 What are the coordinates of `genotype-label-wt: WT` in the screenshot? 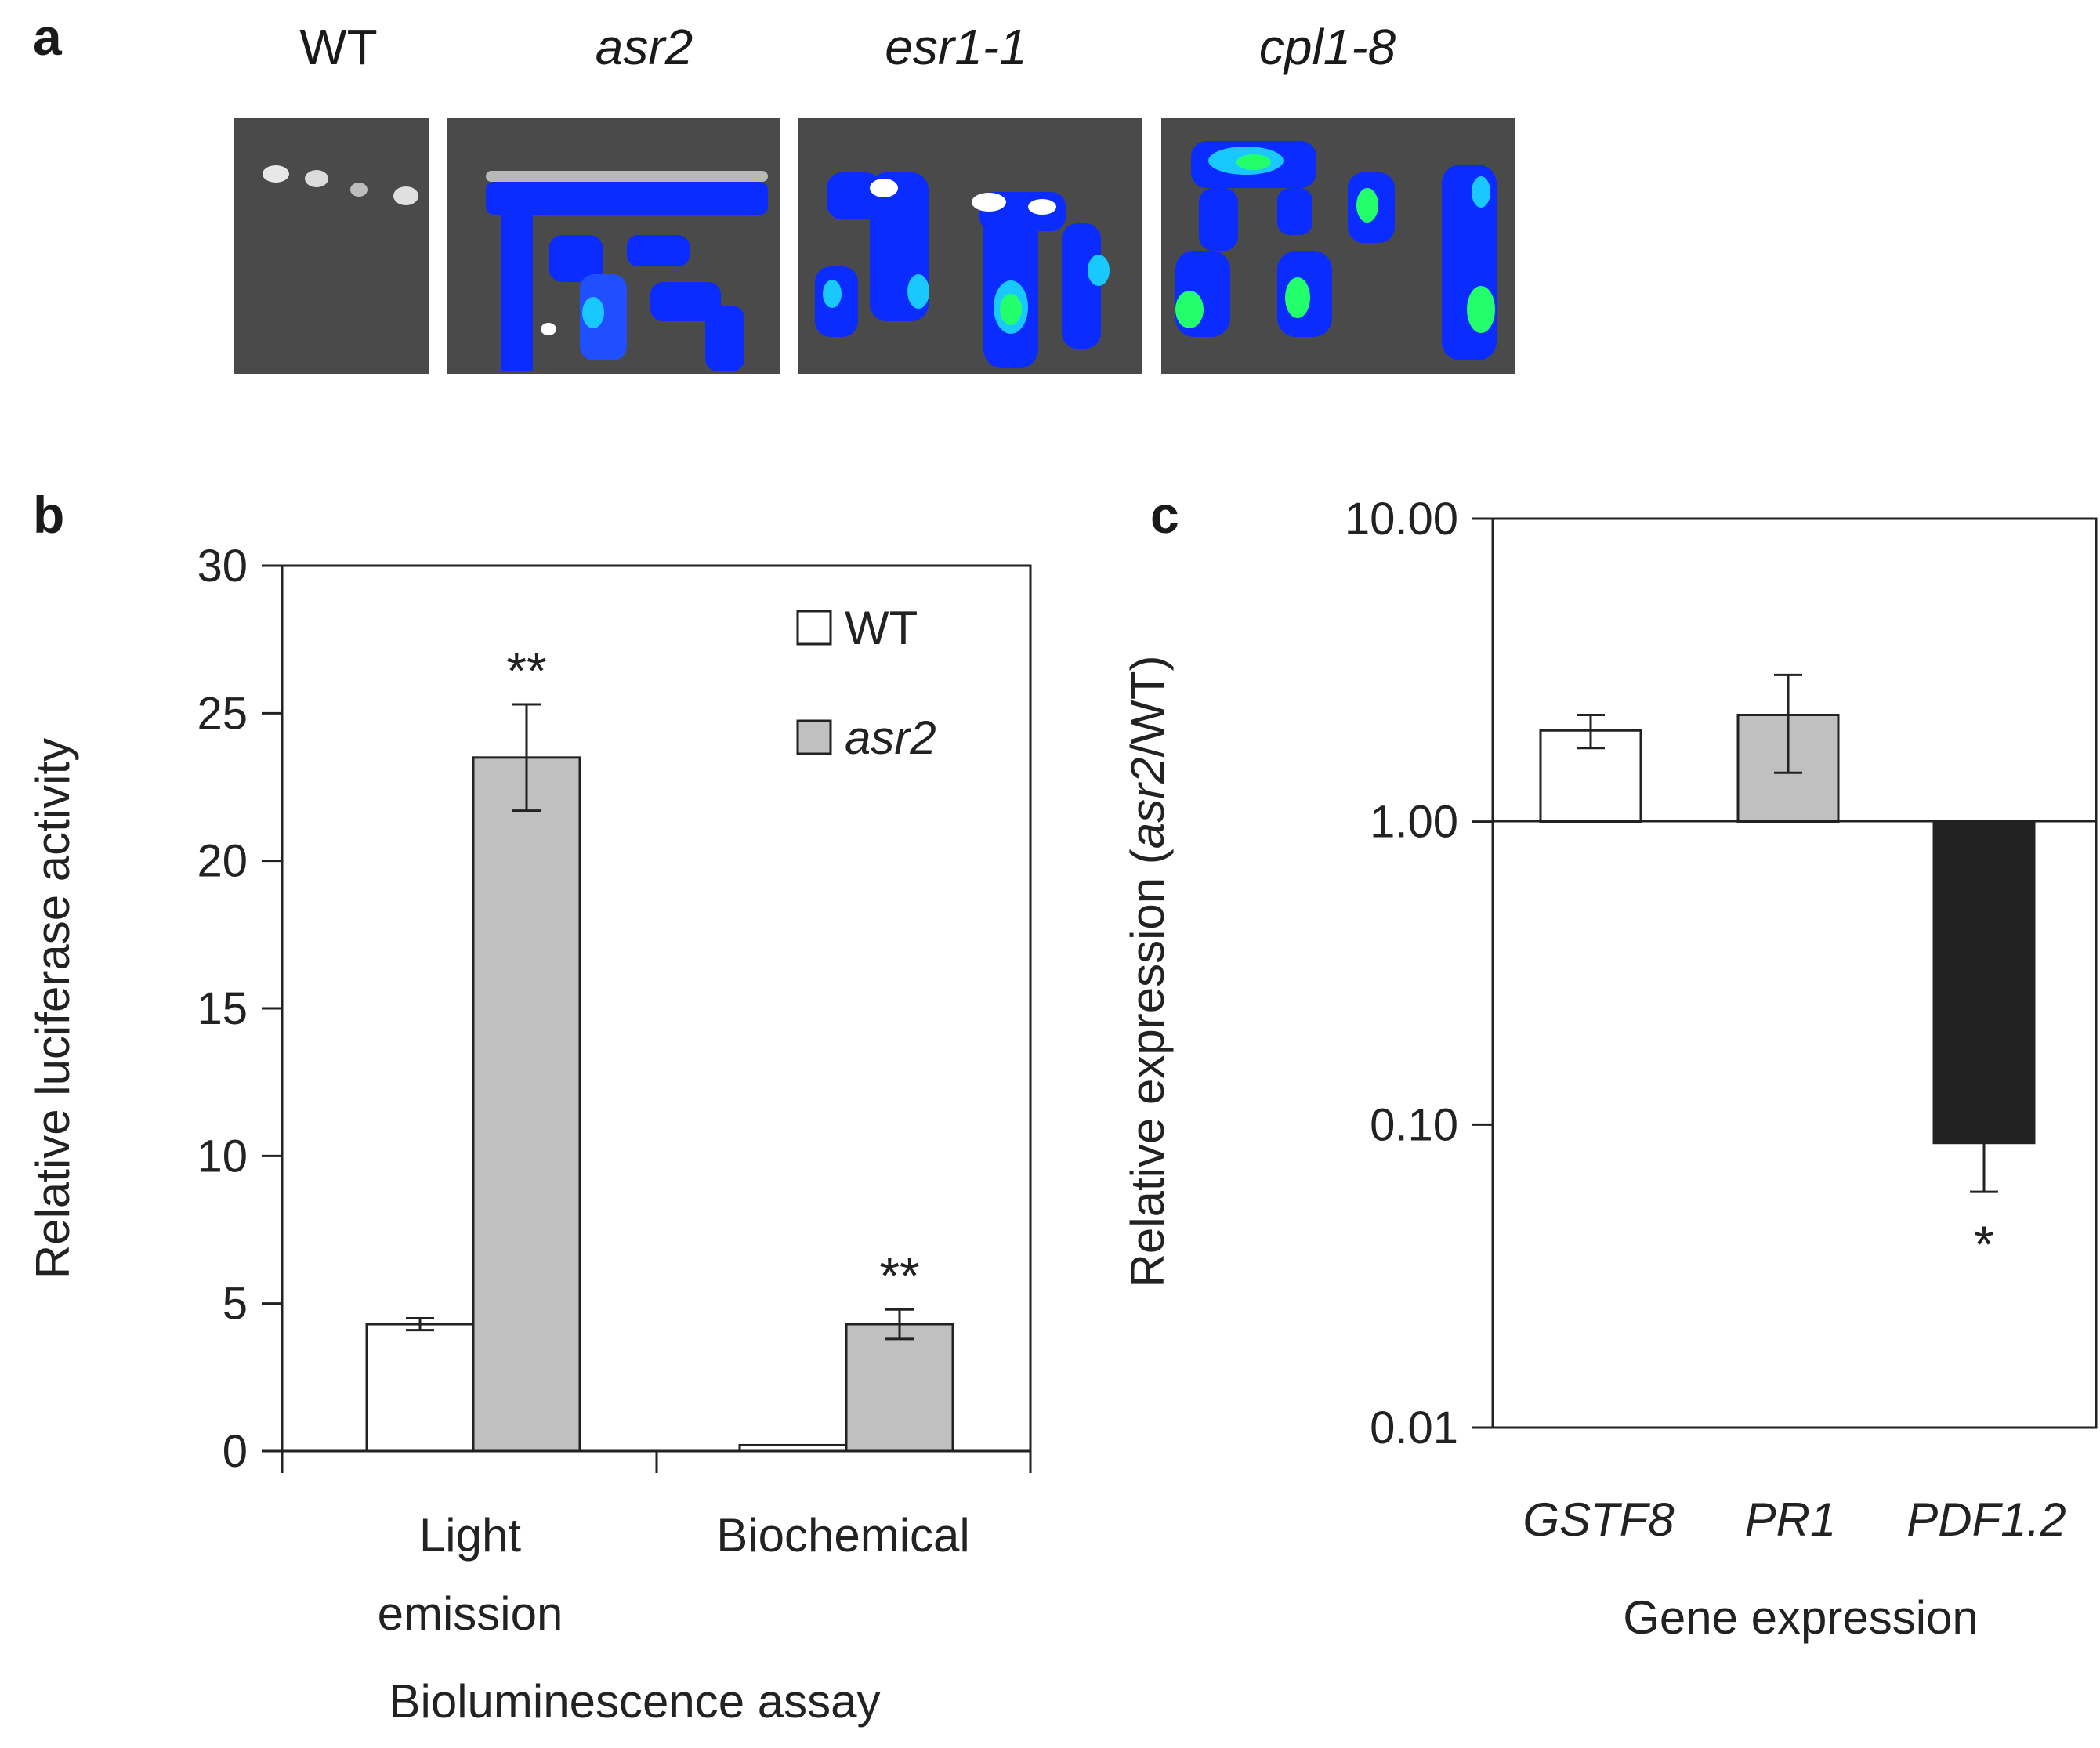 It's located at (338, 47).